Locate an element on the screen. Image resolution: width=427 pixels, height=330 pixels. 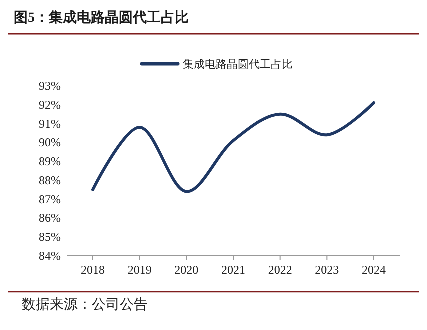
x-tick-label: 2024 is located at coordinates (374, 270).